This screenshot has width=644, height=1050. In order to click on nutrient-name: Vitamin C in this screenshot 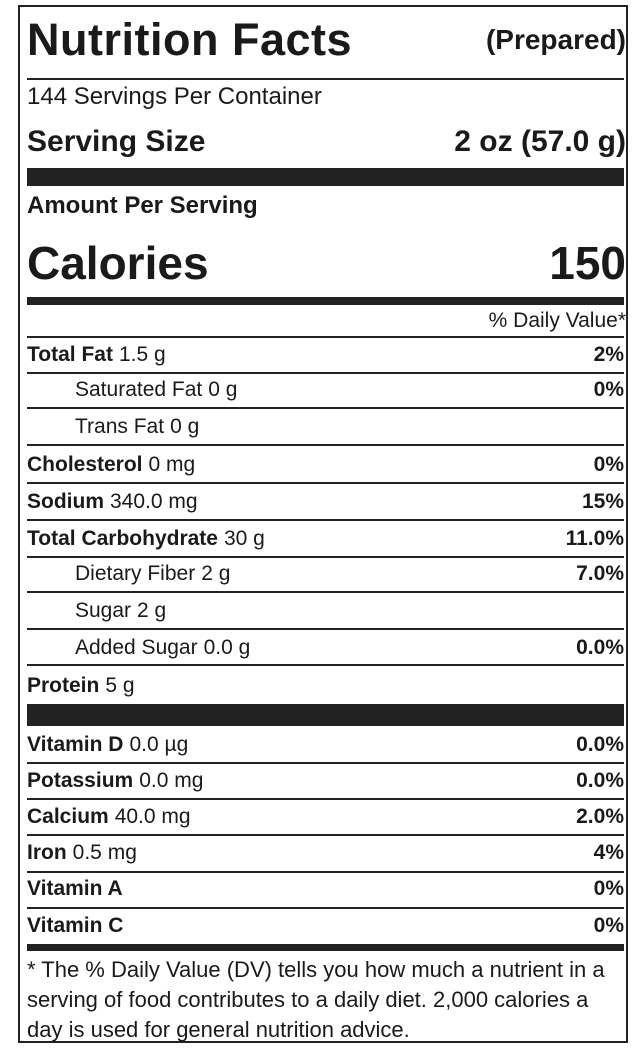, I will do `click(75, 925)`.